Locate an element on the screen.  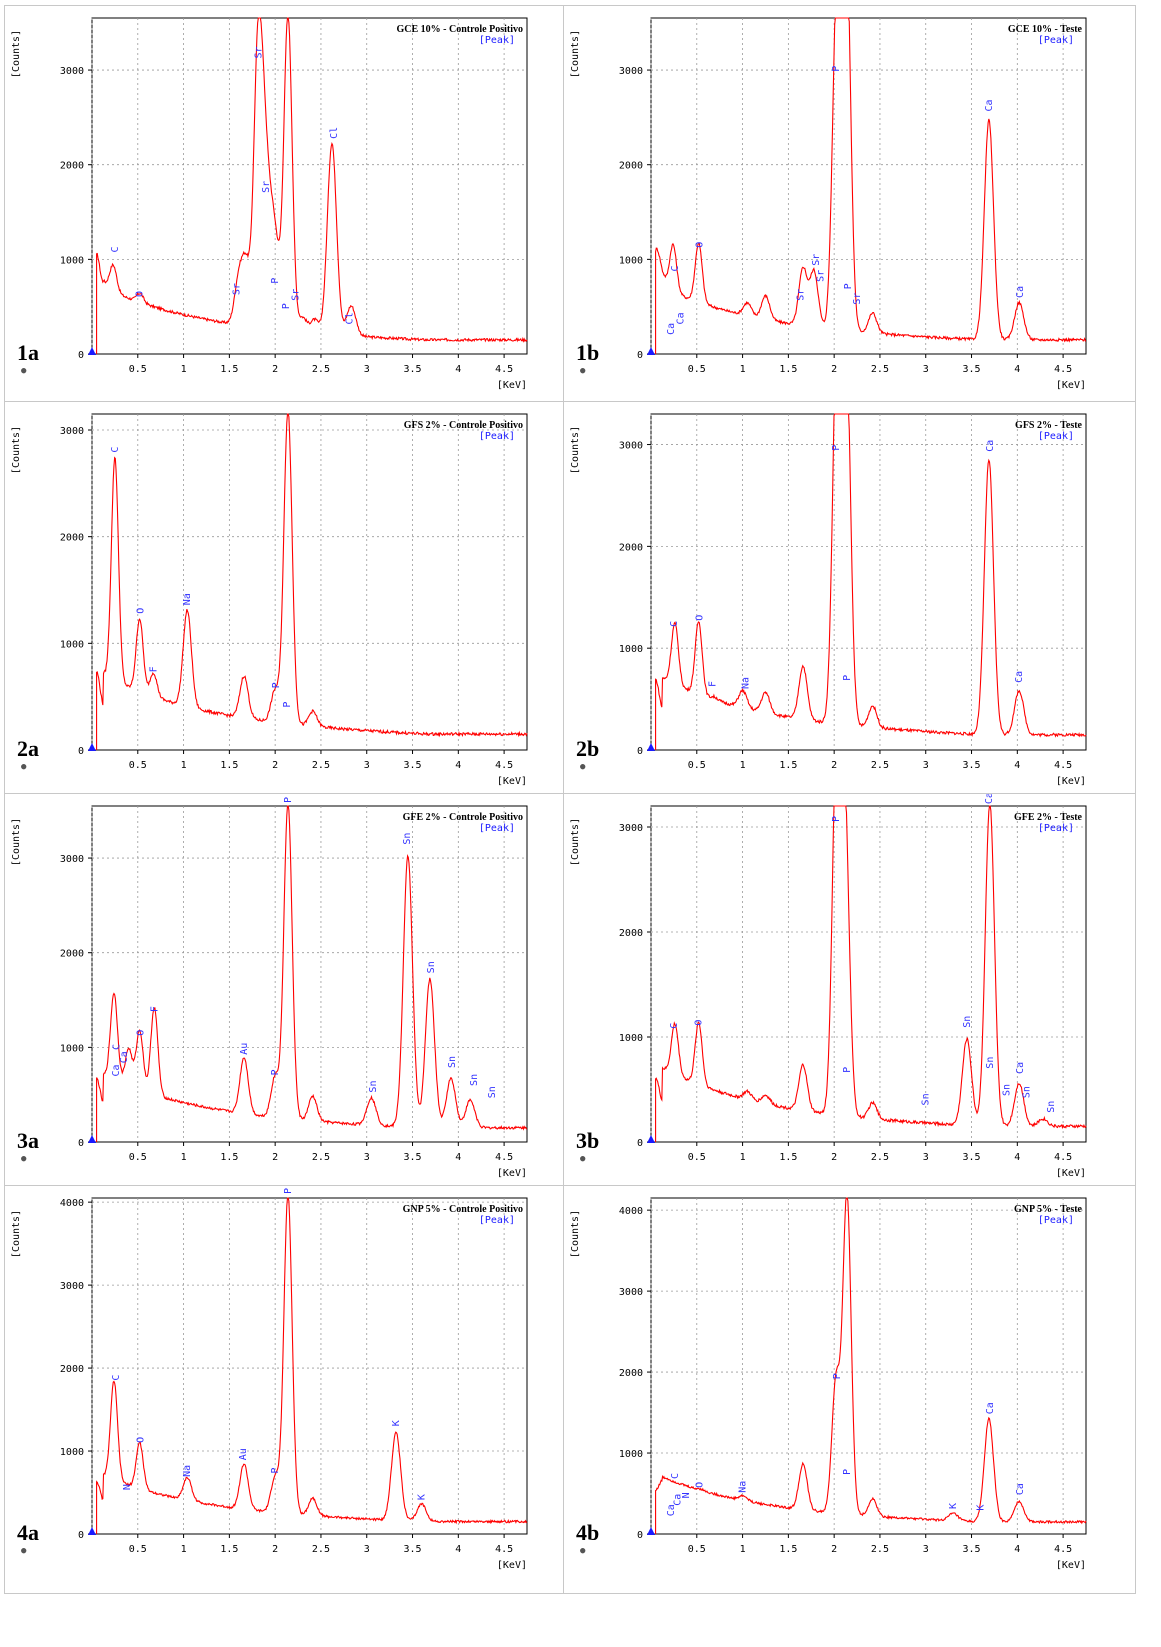
panel-label: 4b is located at coordinates (588, 1532).